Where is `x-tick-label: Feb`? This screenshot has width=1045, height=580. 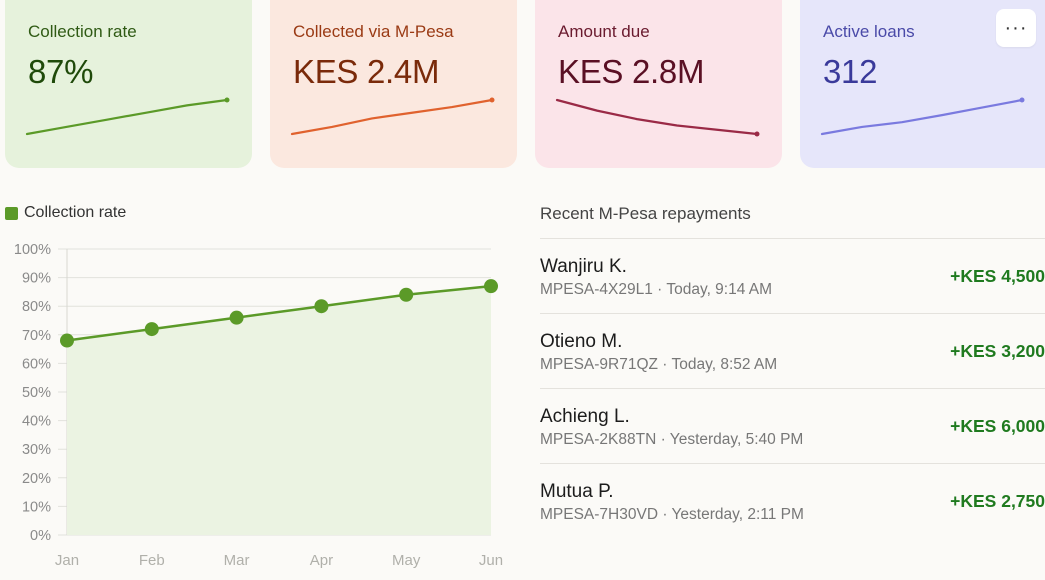
x-tick-label: Feb is located at coordinates (152, 560).